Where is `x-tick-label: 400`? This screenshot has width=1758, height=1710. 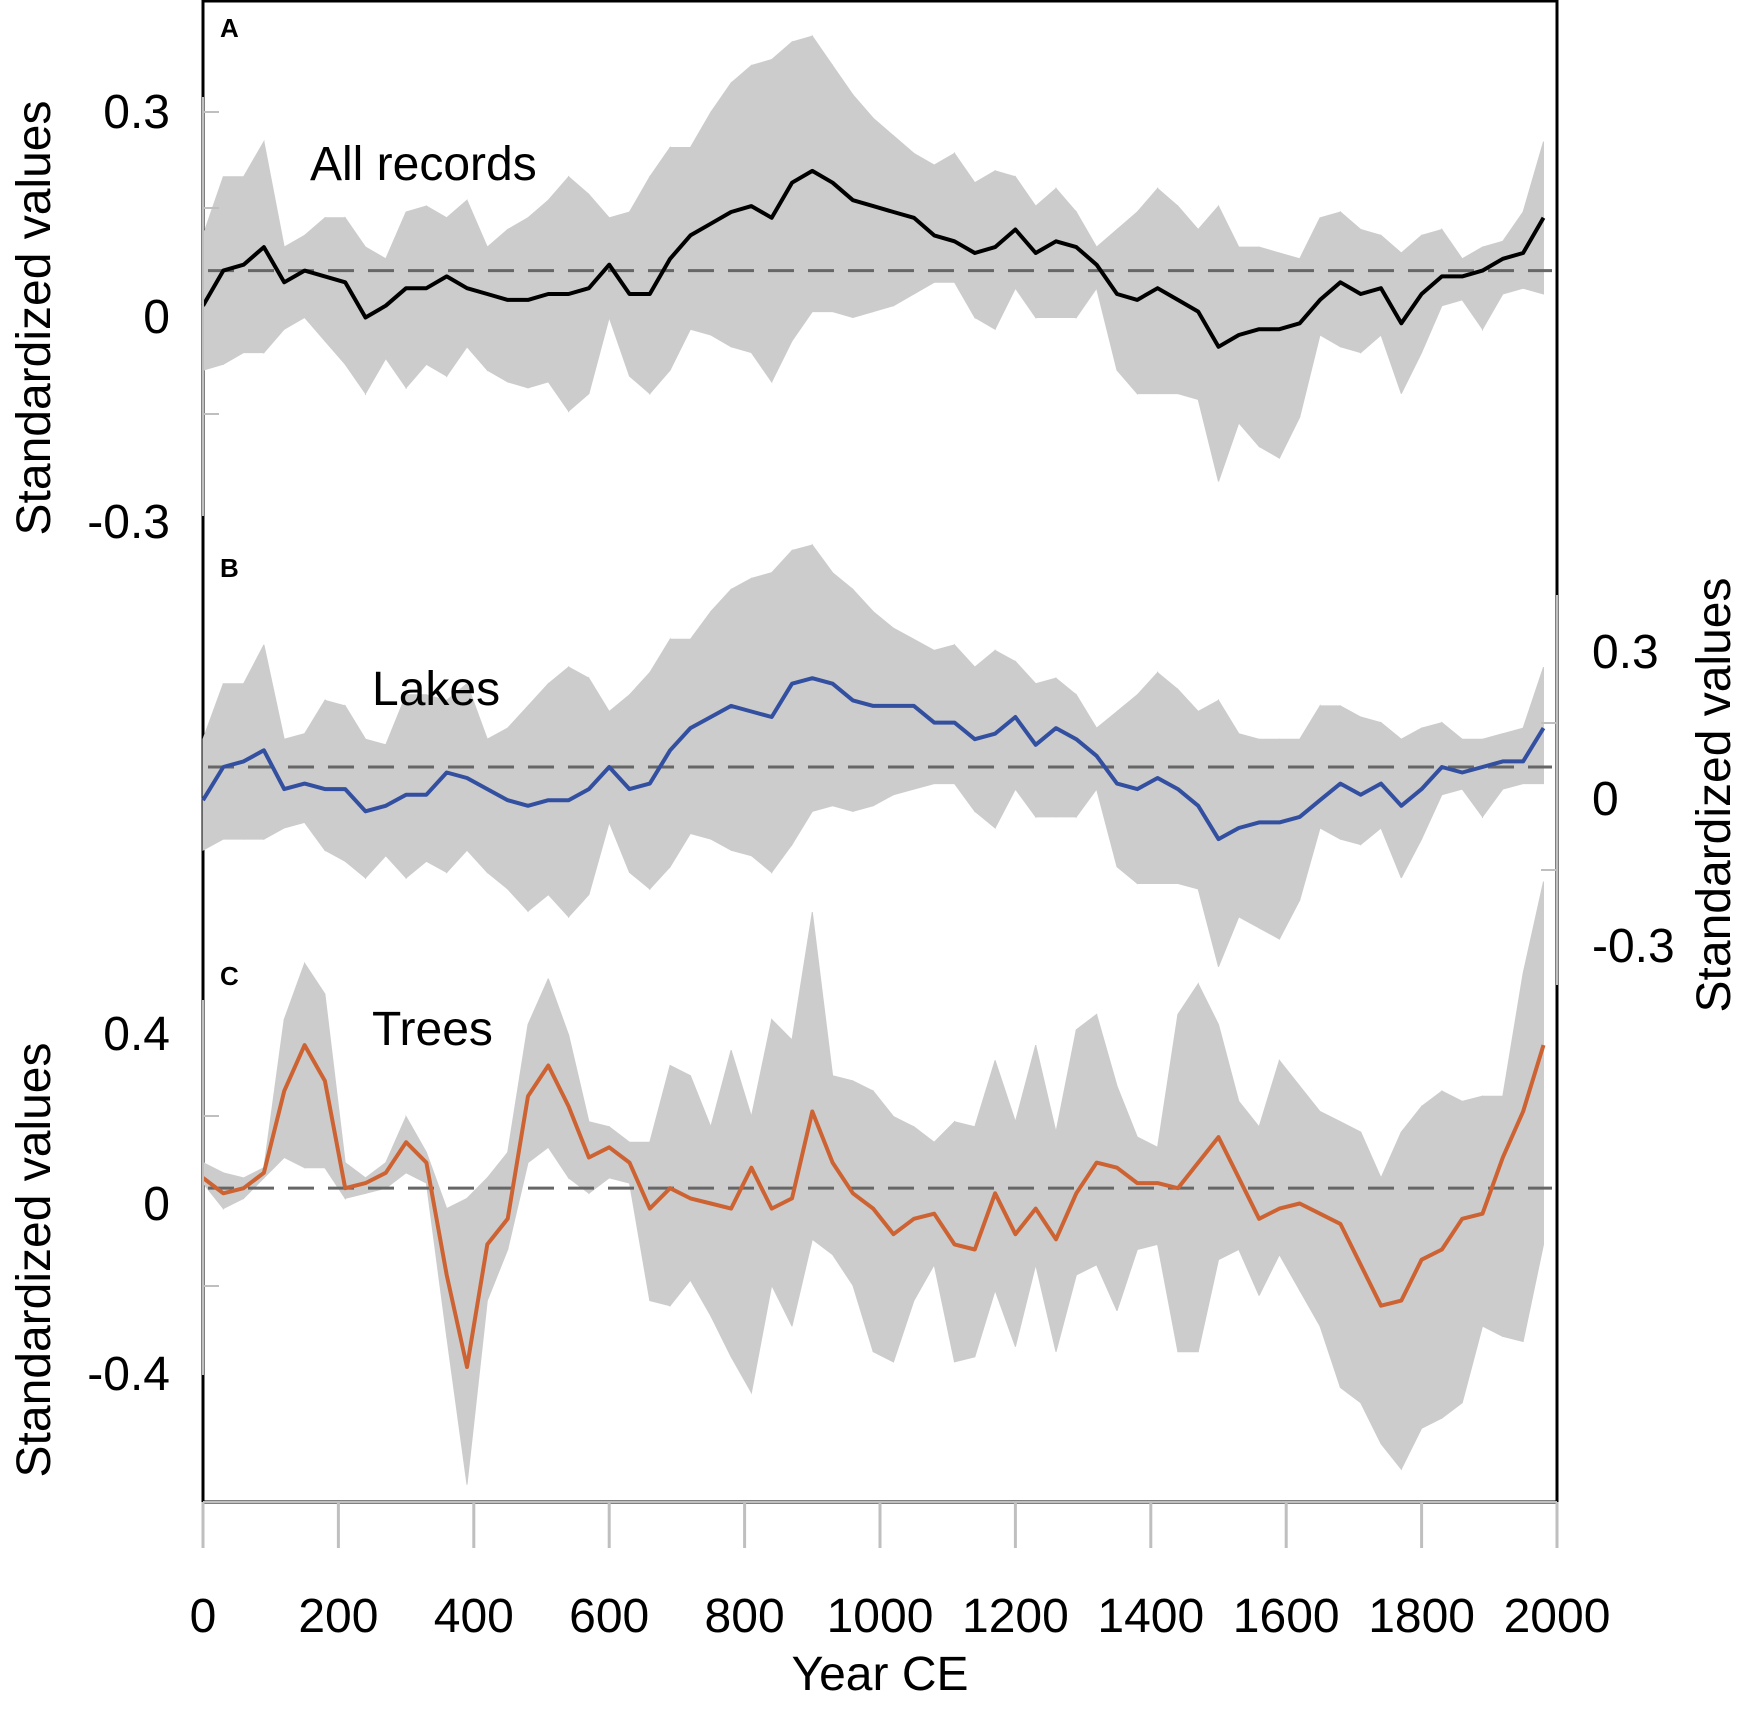
x-tick-label: 400 is located at coordinates (474, 1616).